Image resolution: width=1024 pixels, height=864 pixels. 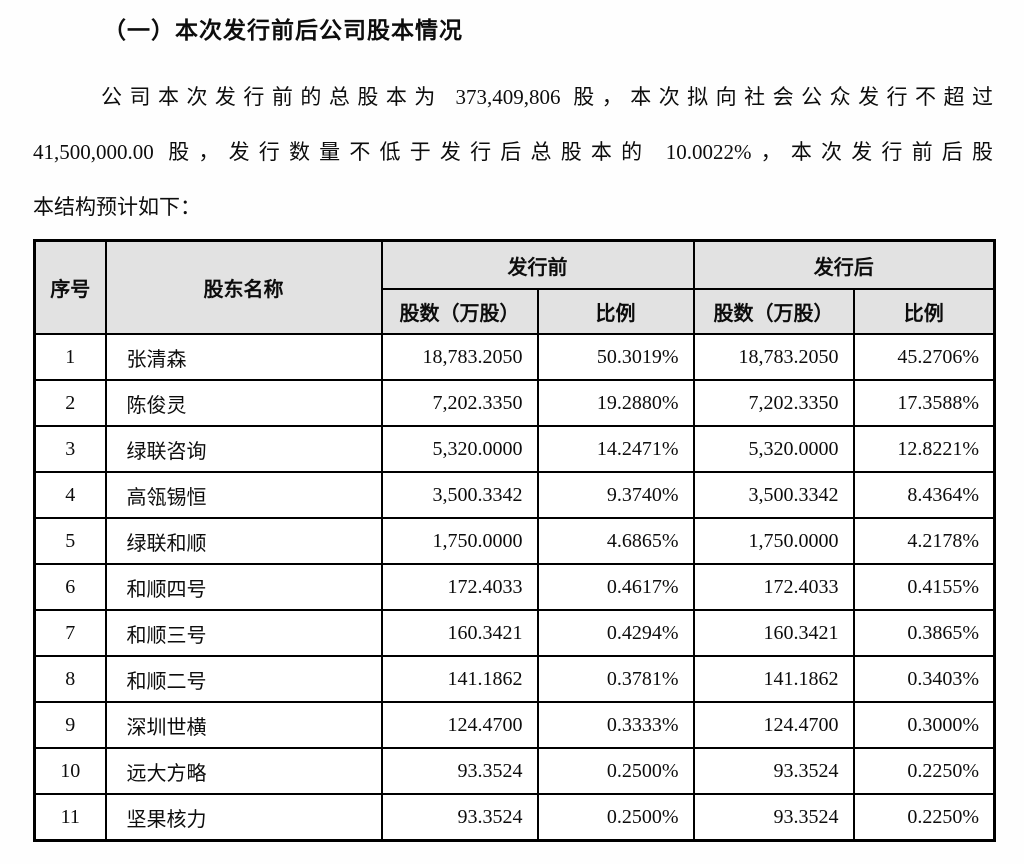 I want to click on seq-cell: 9, so click(x=70, y=725).